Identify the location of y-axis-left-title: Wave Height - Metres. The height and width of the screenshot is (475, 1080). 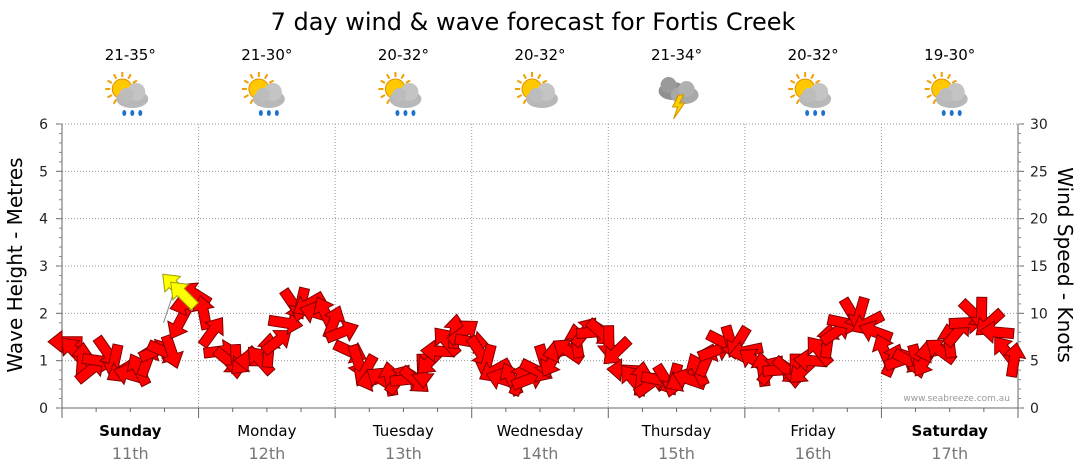
(15, 264).